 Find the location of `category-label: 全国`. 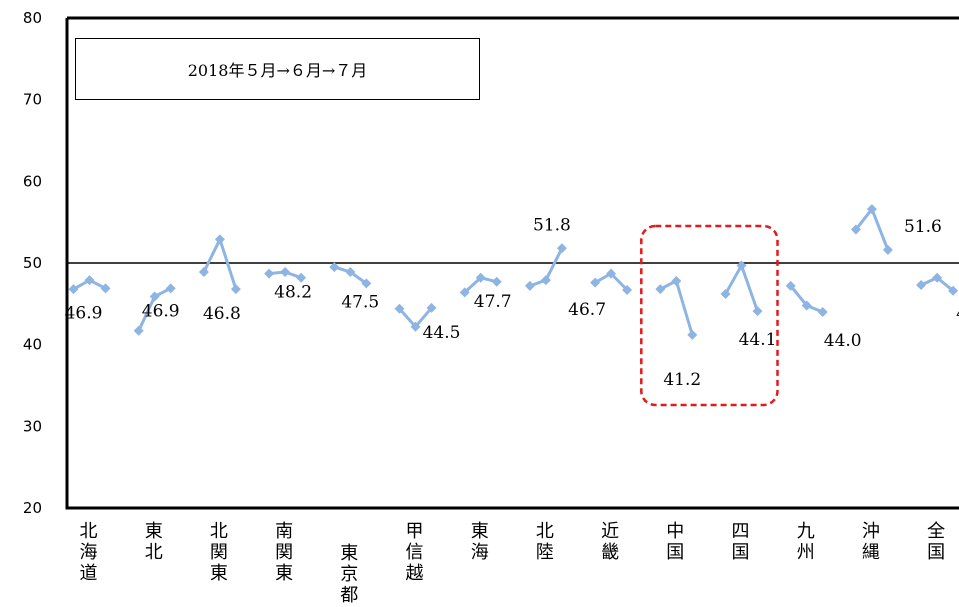

category-label: 全国 is located at coordinates (936, 542).